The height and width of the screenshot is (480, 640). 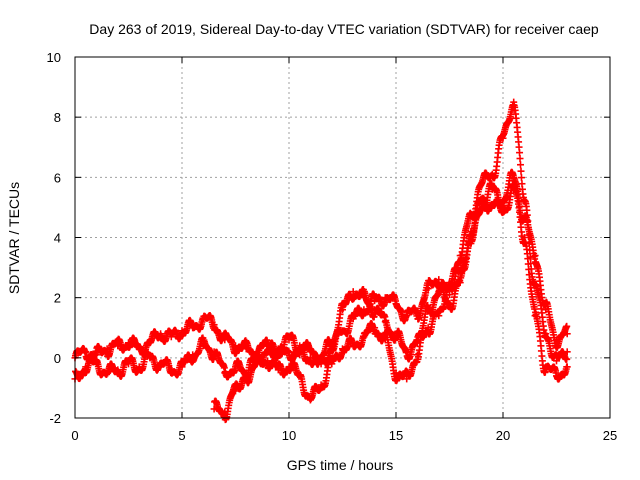 What do you see at coordinates (503, 435) in the screenshot?
I see `x-tick-label: 20` at bounding box center [503, 435].